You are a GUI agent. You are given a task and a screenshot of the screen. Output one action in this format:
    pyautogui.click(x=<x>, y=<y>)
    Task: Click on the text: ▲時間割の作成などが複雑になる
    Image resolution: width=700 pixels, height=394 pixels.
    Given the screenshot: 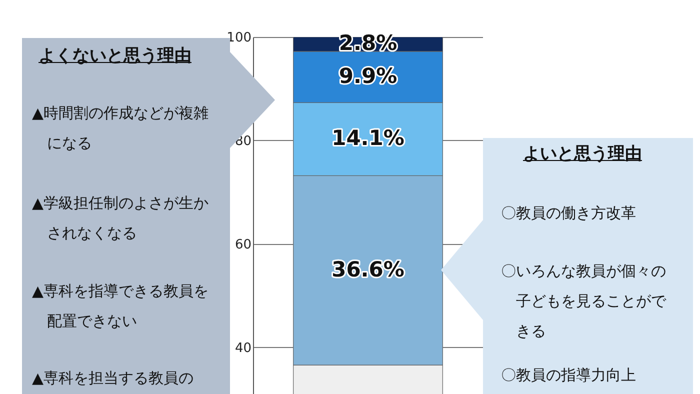 What is the action you would take?
    pyautogui.click(x=121, y=128)
    